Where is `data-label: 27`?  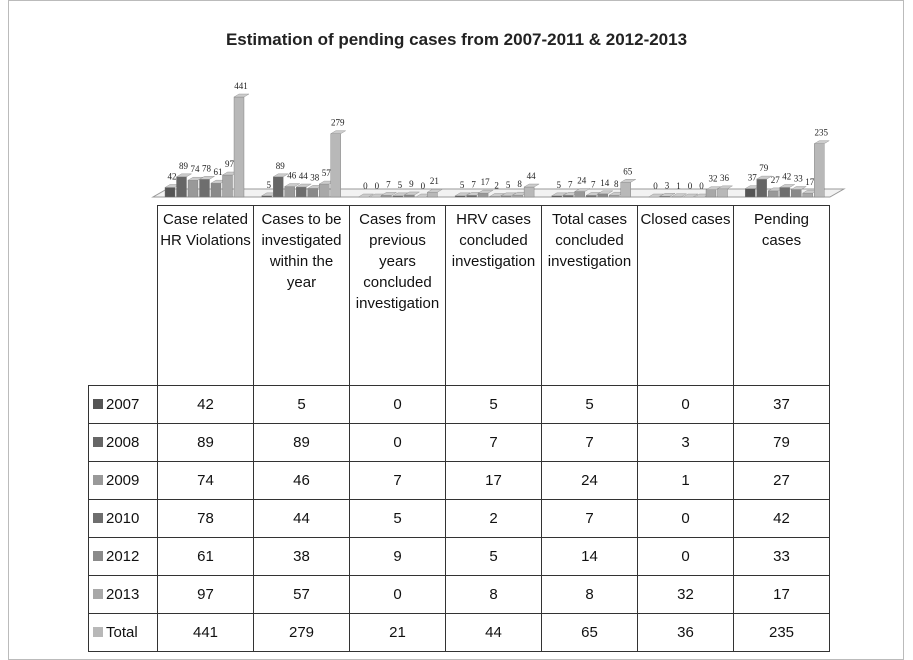 data-label: 27 is located at coordinates (776, 180).